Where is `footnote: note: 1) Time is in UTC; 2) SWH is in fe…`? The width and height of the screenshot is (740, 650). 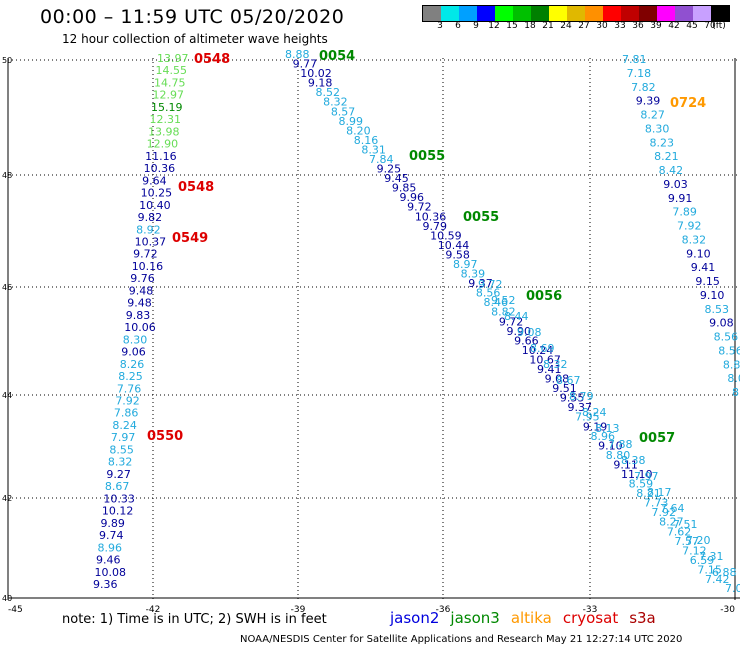
footnote: note: 1) Time is in UTC; 2) SWH is in fe… is located at coordinates (194, 619).